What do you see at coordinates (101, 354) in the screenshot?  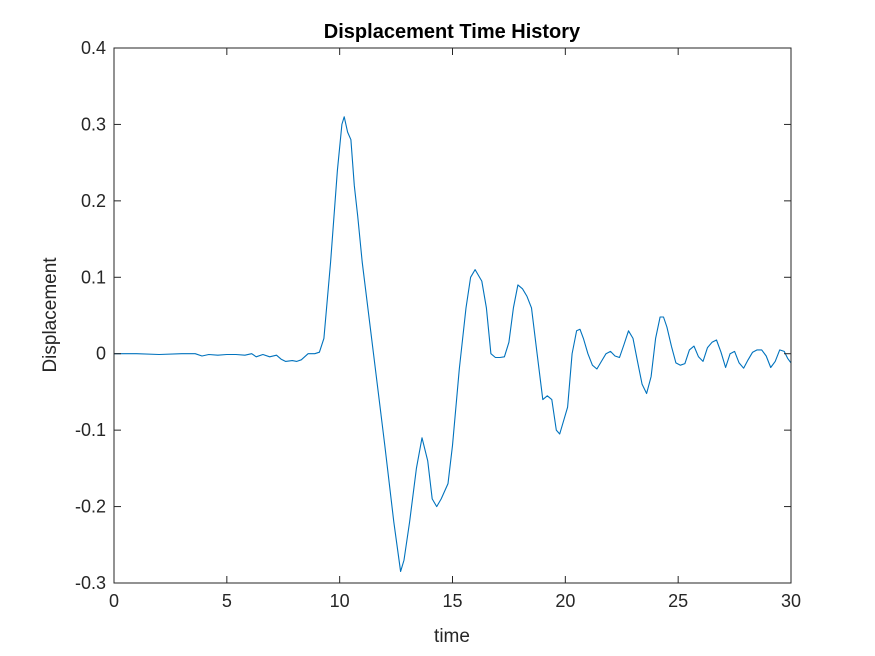 I see `y-tick-label: 0` at bounding box center [101, 354].